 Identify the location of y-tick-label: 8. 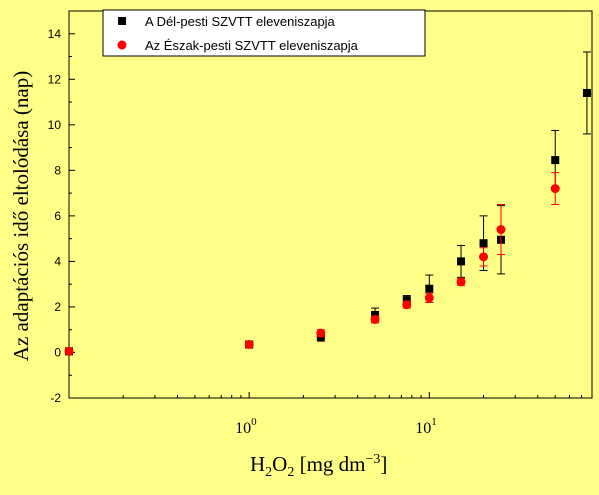
(57, 170).